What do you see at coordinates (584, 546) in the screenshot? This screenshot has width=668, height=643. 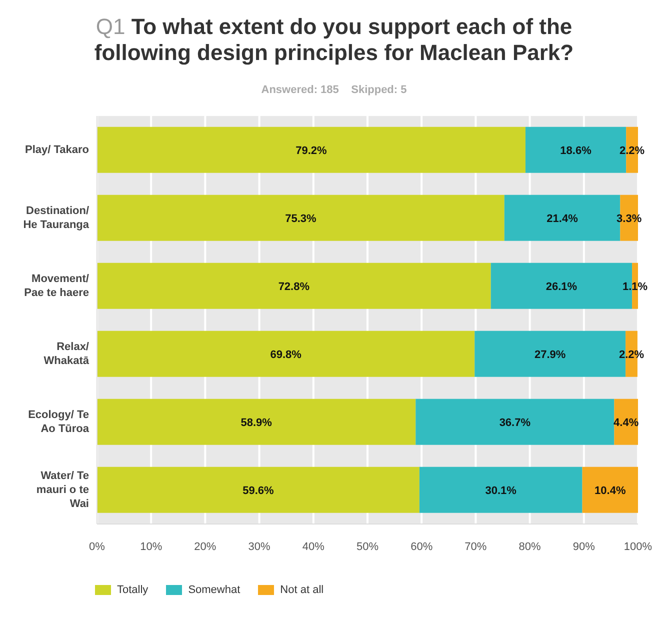 I see `x-tick-label: 90%` at bounding box center [584, 546].